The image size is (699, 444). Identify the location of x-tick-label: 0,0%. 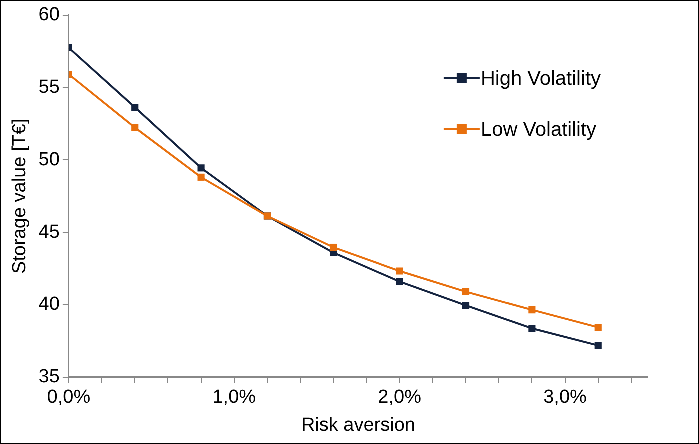
(69, 397).